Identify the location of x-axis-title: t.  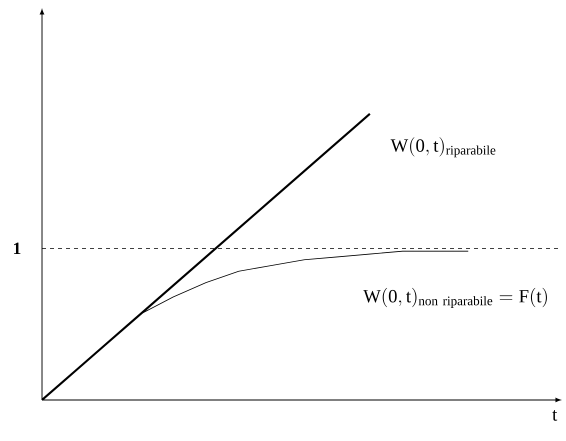
(555, 415).